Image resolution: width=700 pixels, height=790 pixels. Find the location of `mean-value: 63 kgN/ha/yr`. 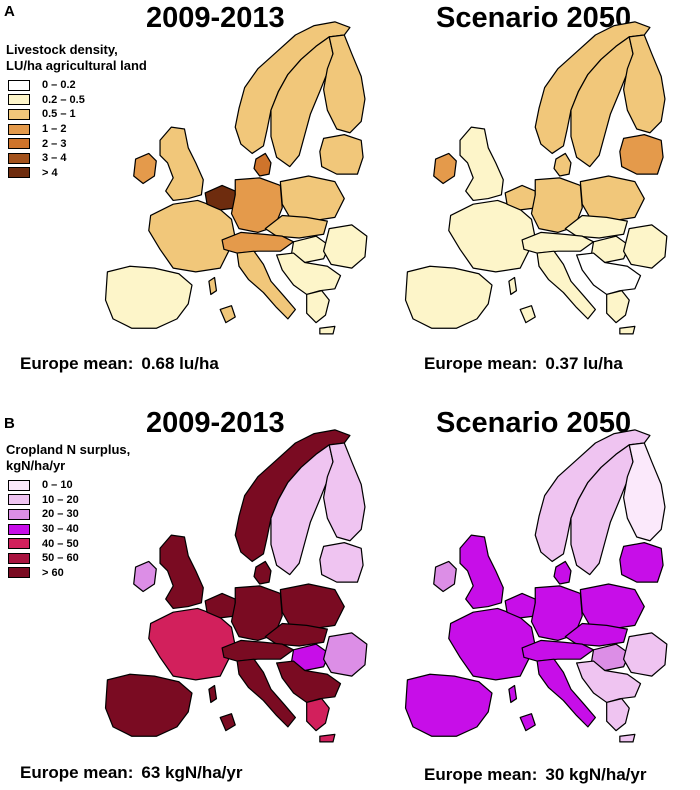

mean-value: 63 kgN/ha/yr is located at coordinates (192, 772).